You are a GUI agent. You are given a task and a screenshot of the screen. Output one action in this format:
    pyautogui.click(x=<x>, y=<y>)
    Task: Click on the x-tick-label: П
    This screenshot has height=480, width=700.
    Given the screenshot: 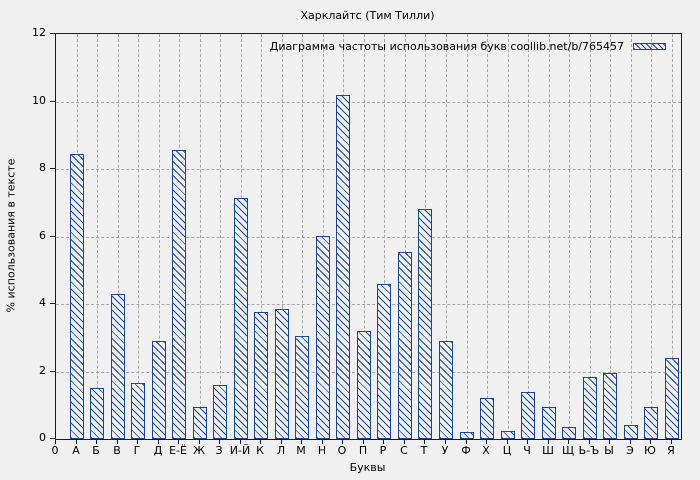 What is the action you would take?
    pyautogui.click(x=363, y=450)
    